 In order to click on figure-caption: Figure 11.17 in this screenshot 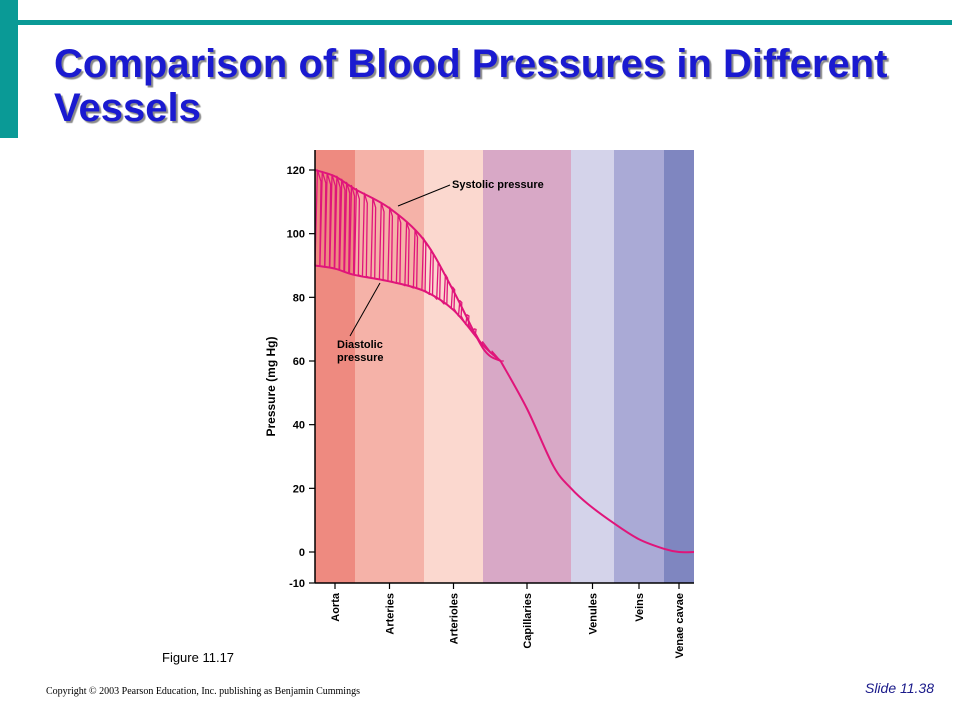, I will do `click(198, 657)`.